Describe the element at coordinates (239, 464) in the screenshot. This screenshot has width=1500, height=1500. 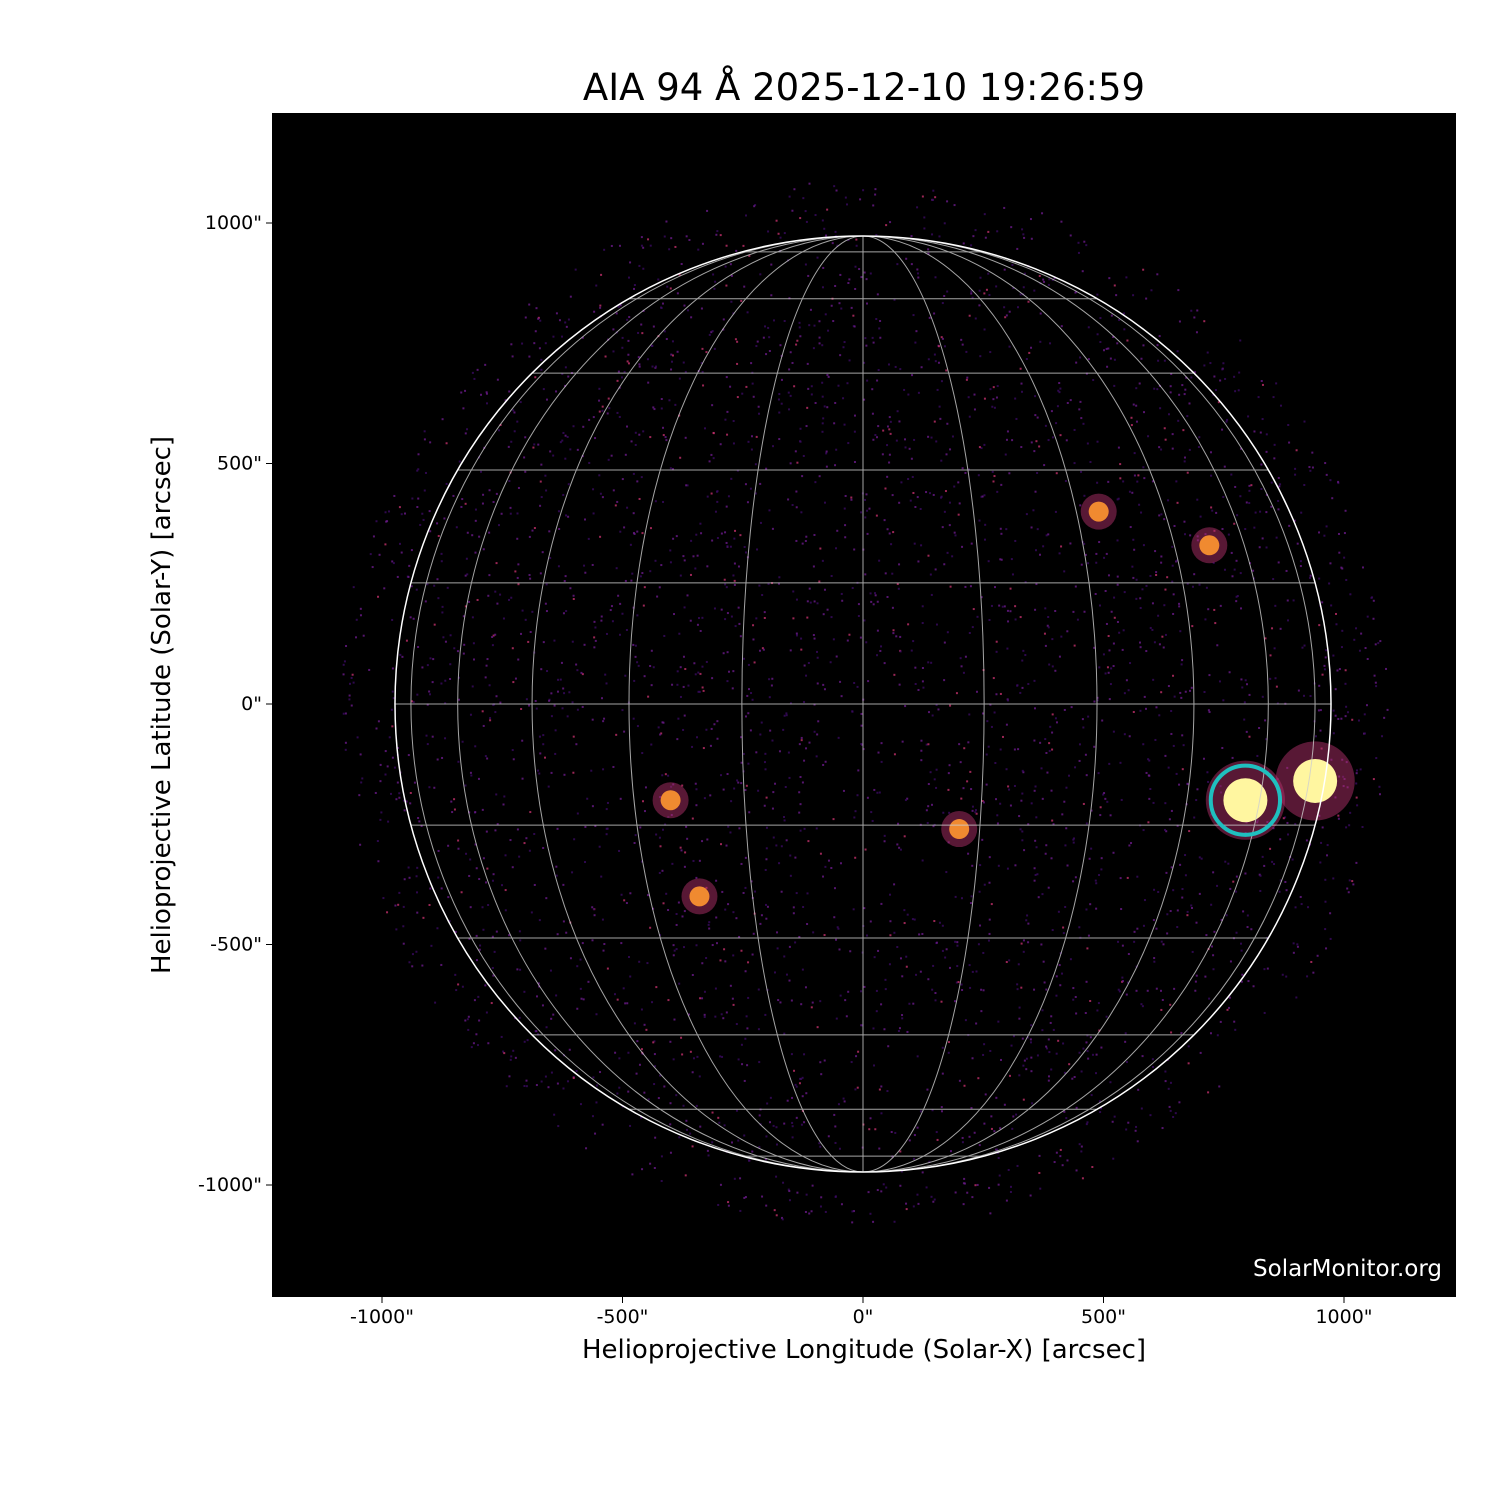
I see `y-tick-label: 500"` at that location.